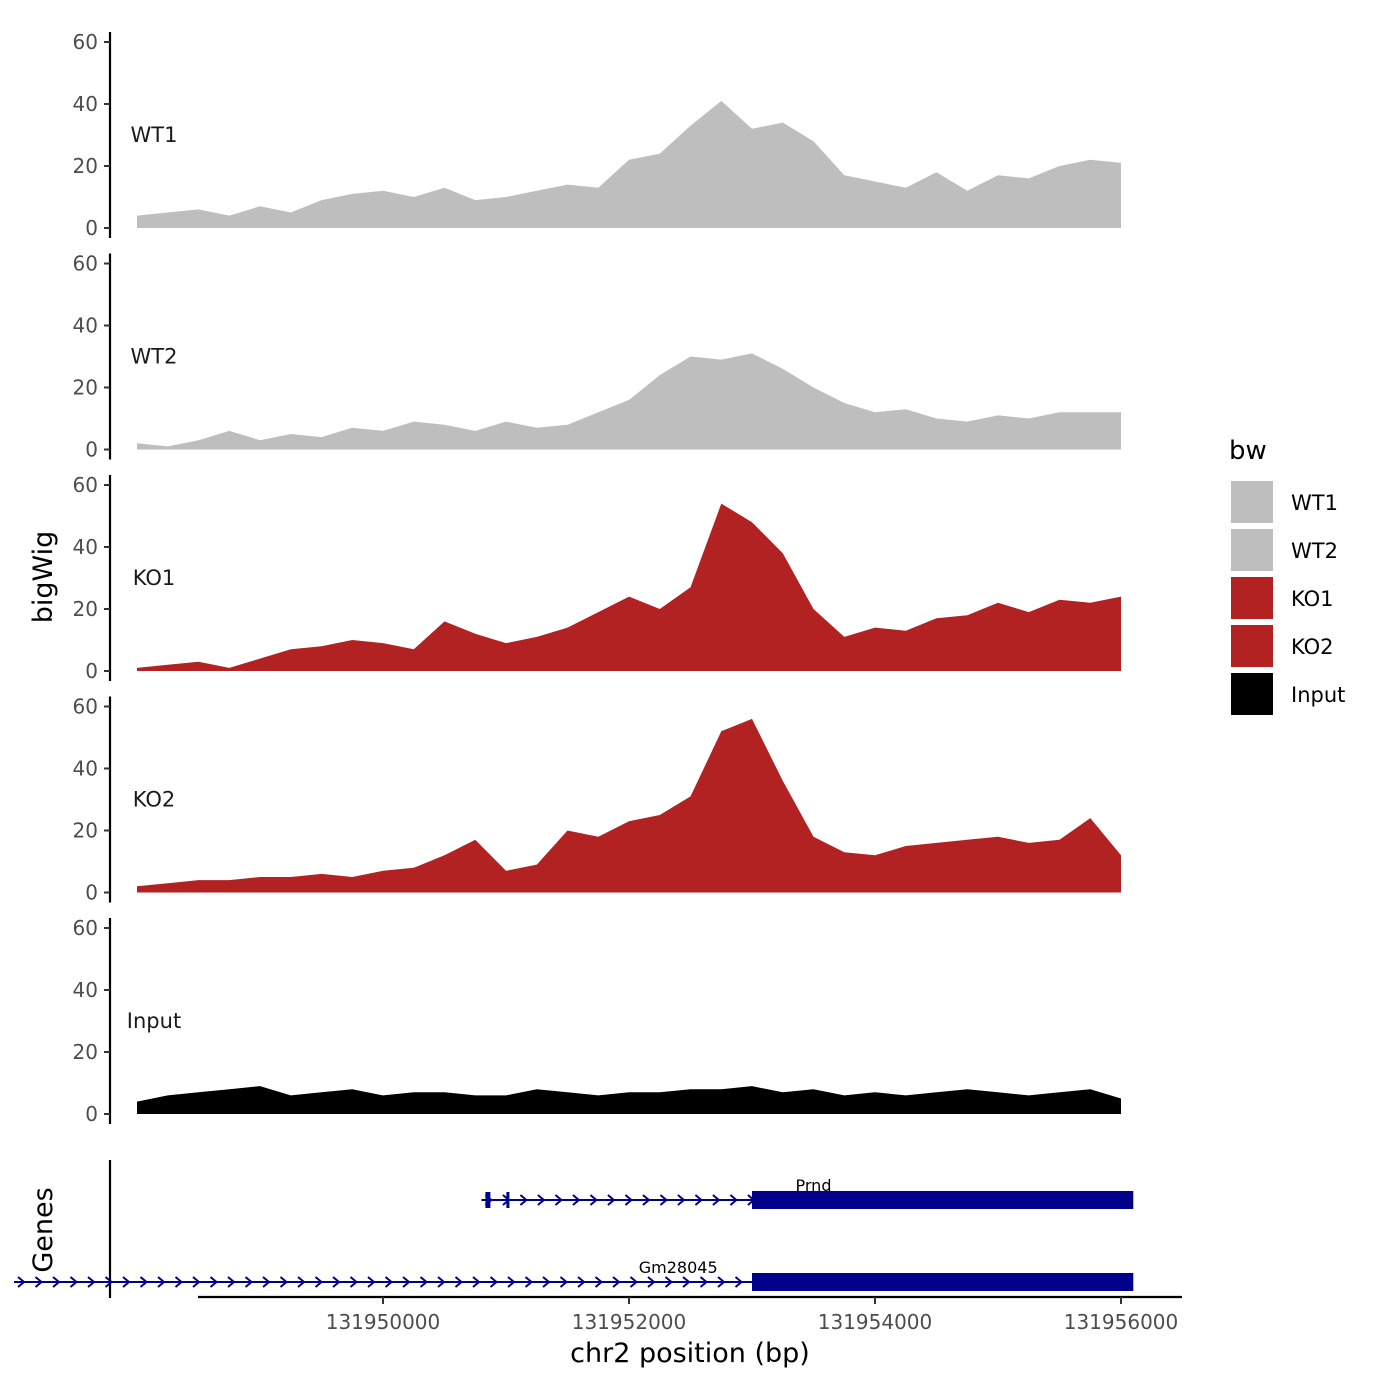 This screenshot has width=1400, height=1400. Describe the element at coordinates (154, 135) in the screenshot. I see `track-label-wt1: WT1` at that location.